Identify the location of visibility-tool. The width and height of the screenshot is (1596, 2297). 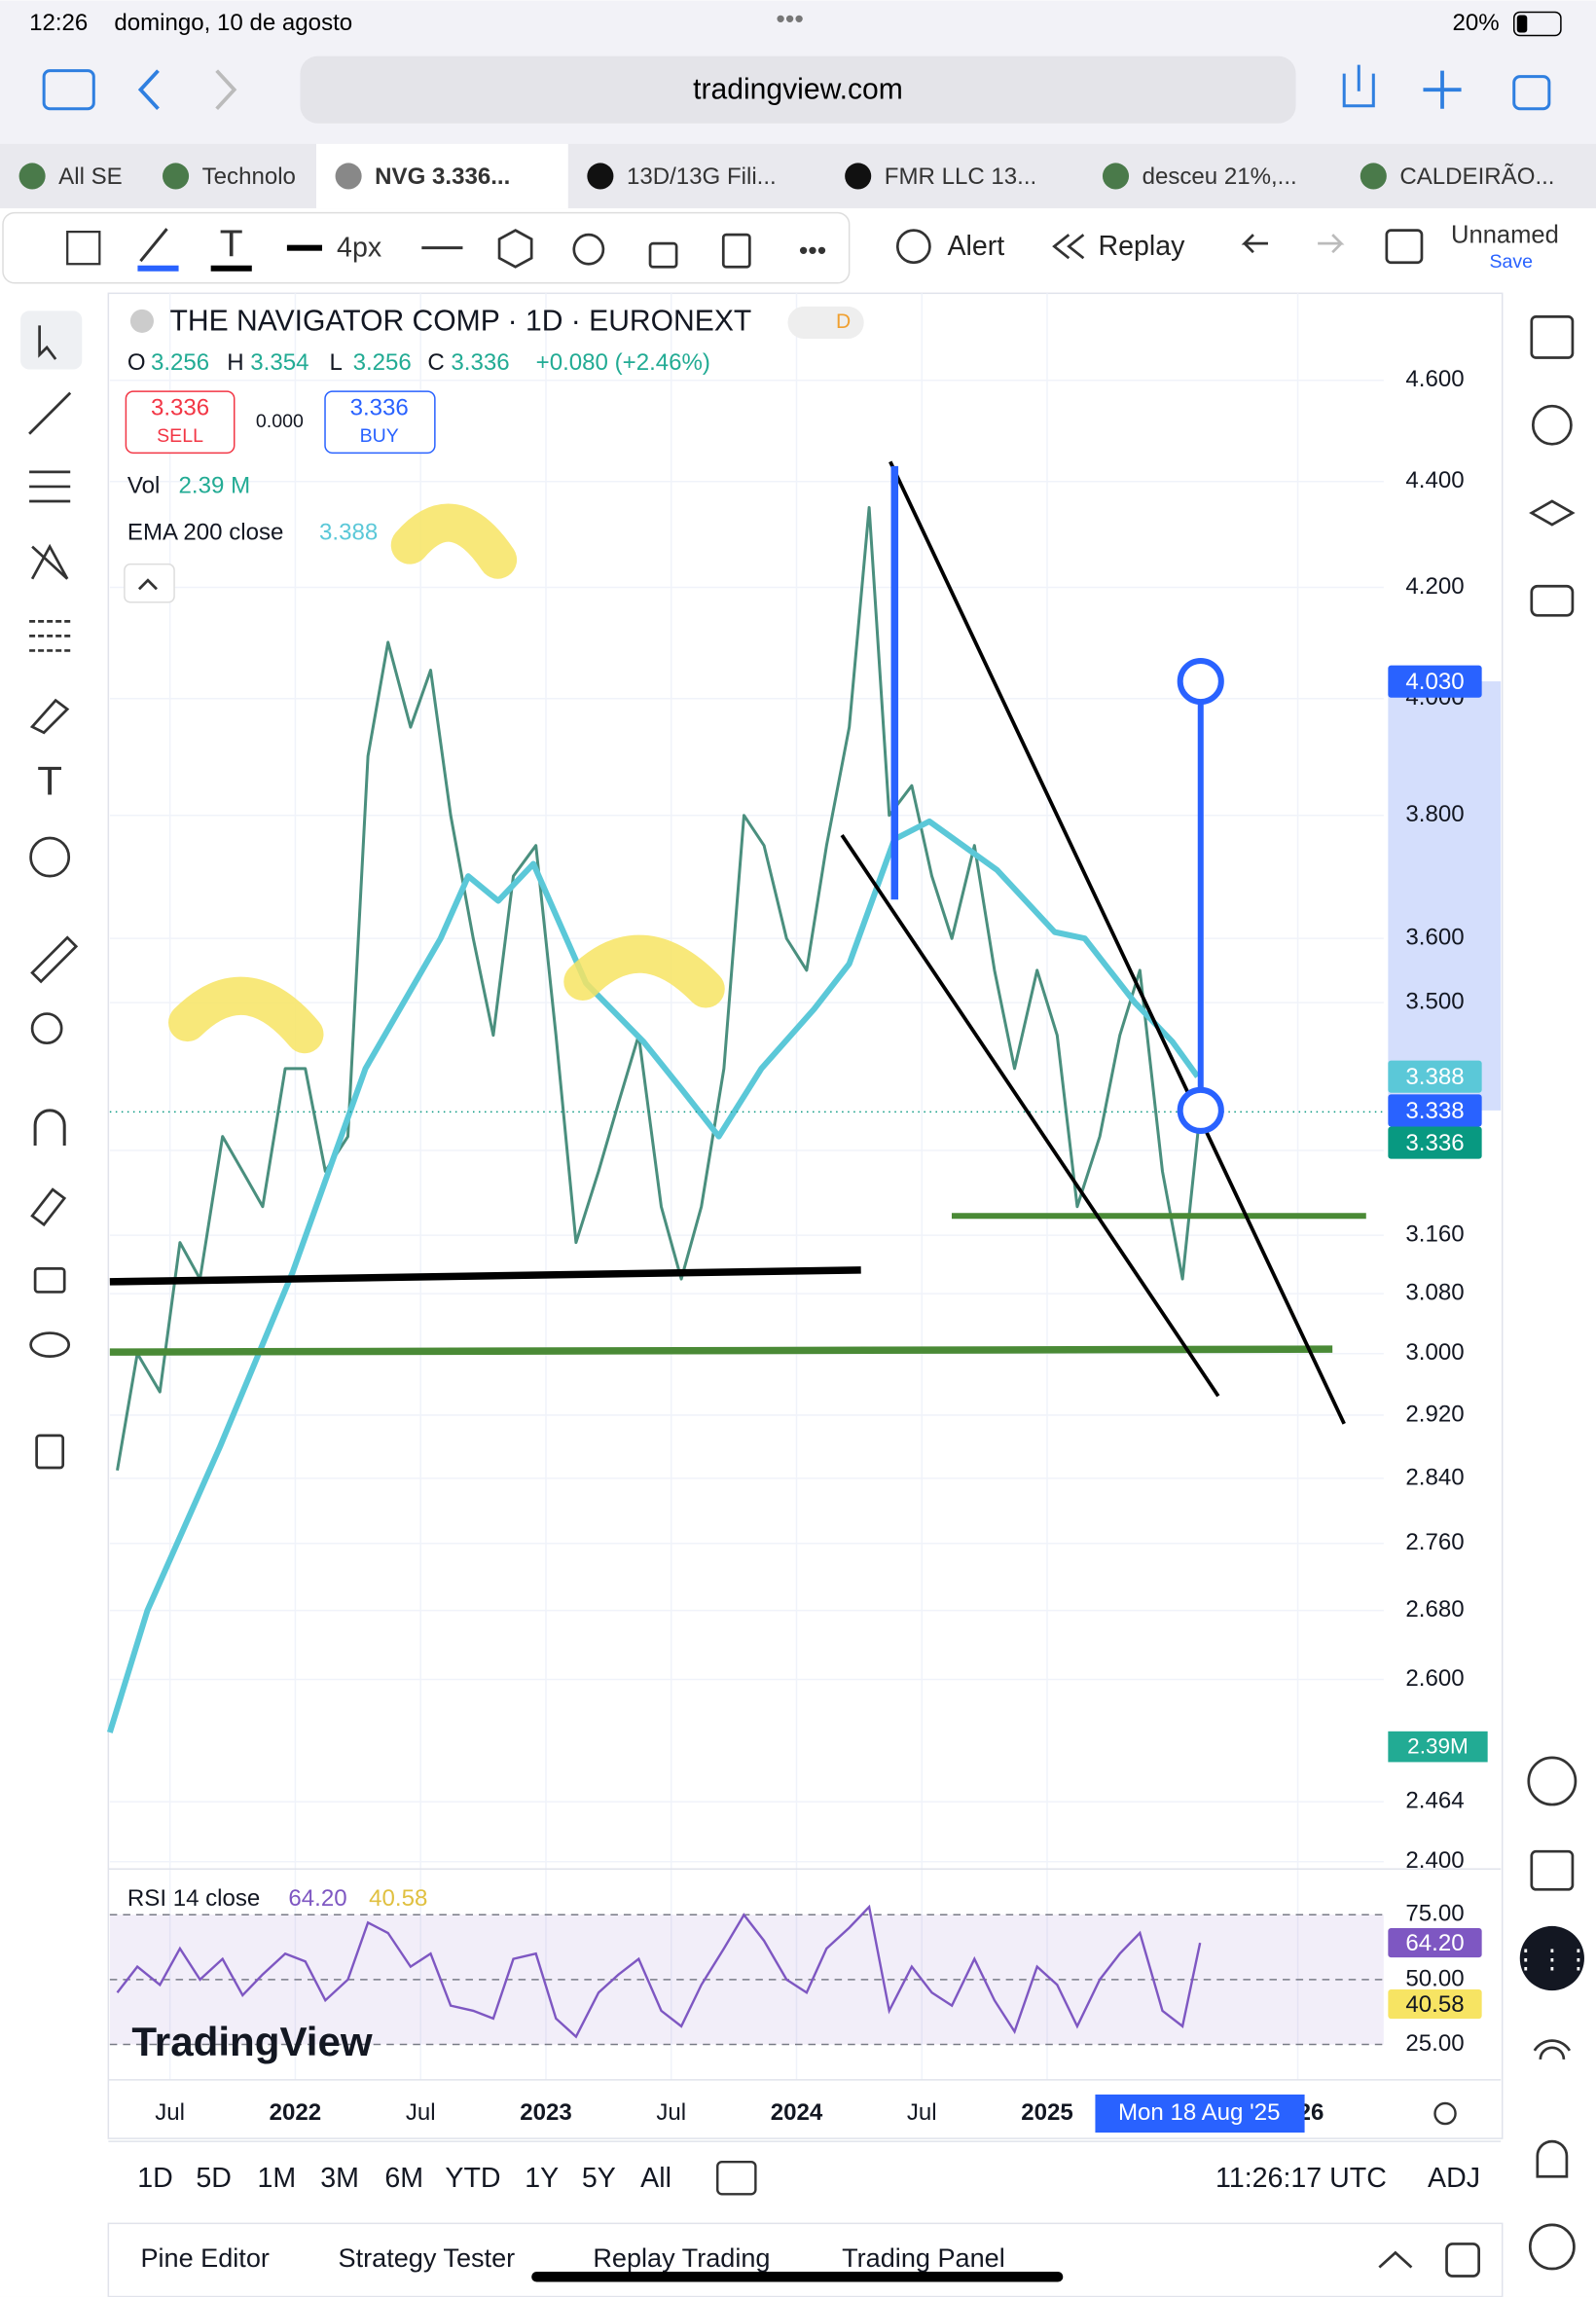
(50, 1345).